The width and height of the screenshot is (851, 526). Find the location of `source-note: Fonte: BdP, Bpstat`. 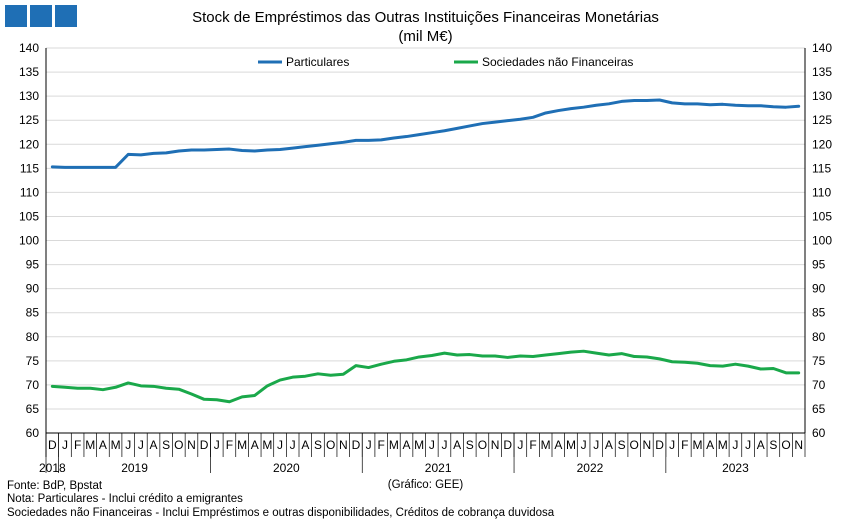

source-note: Fonte: BdP, Bpstat is located at coordinates (55, 486).